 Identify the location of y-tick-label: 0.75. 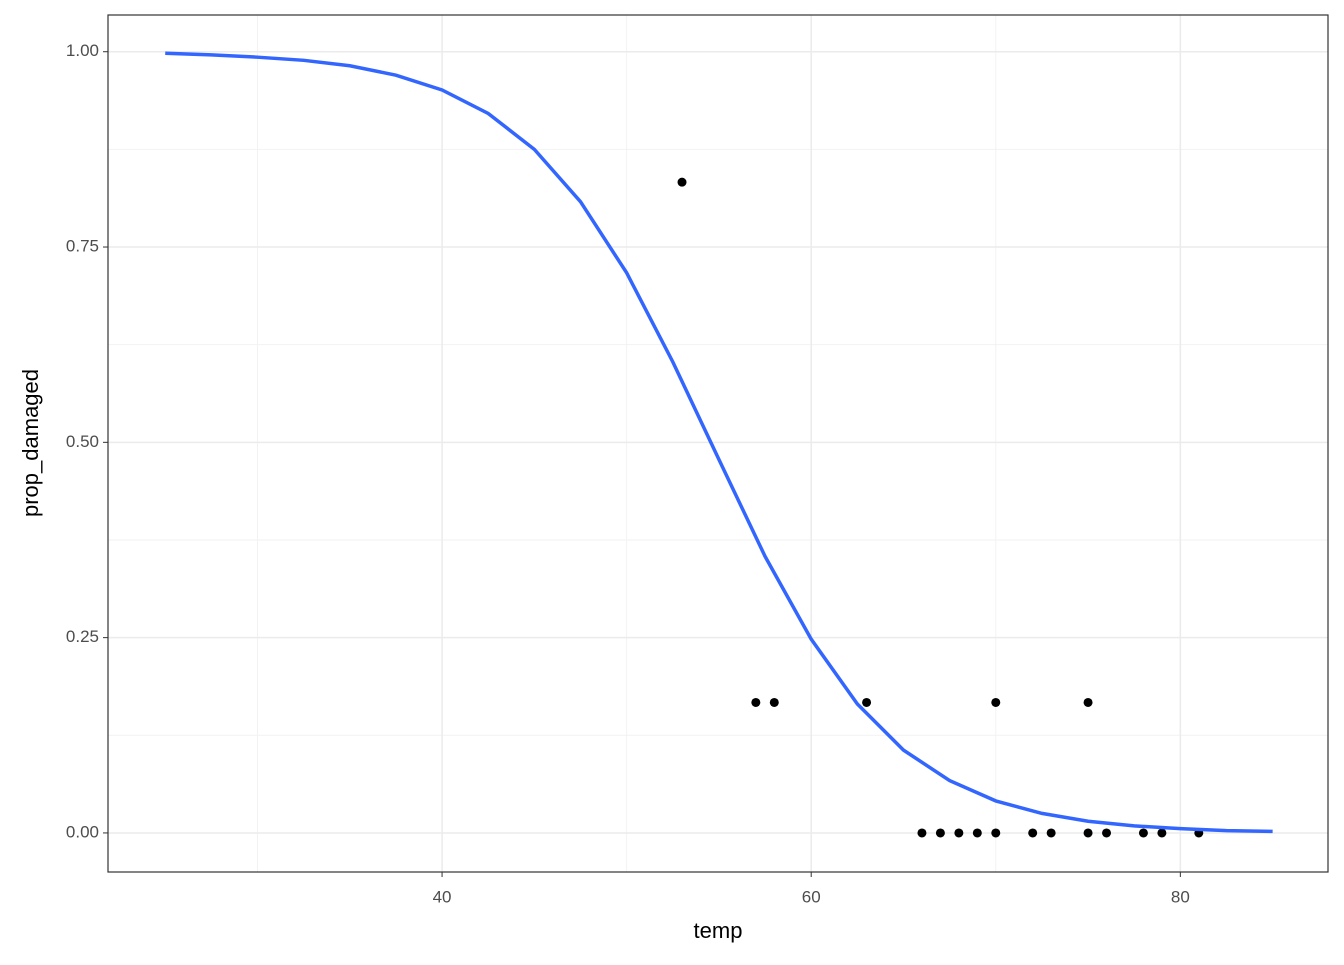
(82, 246).